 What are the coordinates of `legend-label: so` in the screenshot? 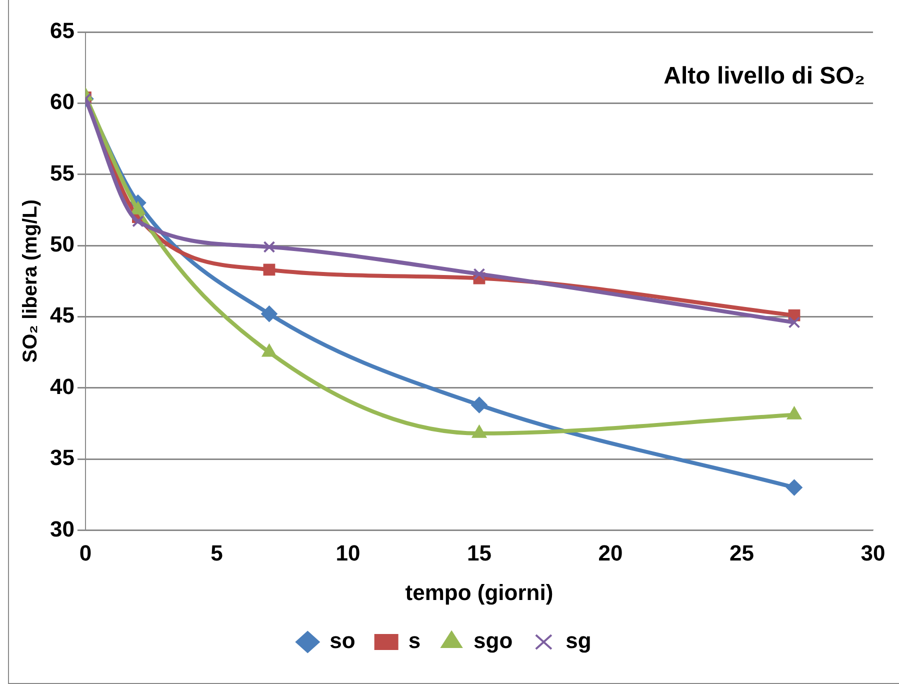 It's located at (343, 641).